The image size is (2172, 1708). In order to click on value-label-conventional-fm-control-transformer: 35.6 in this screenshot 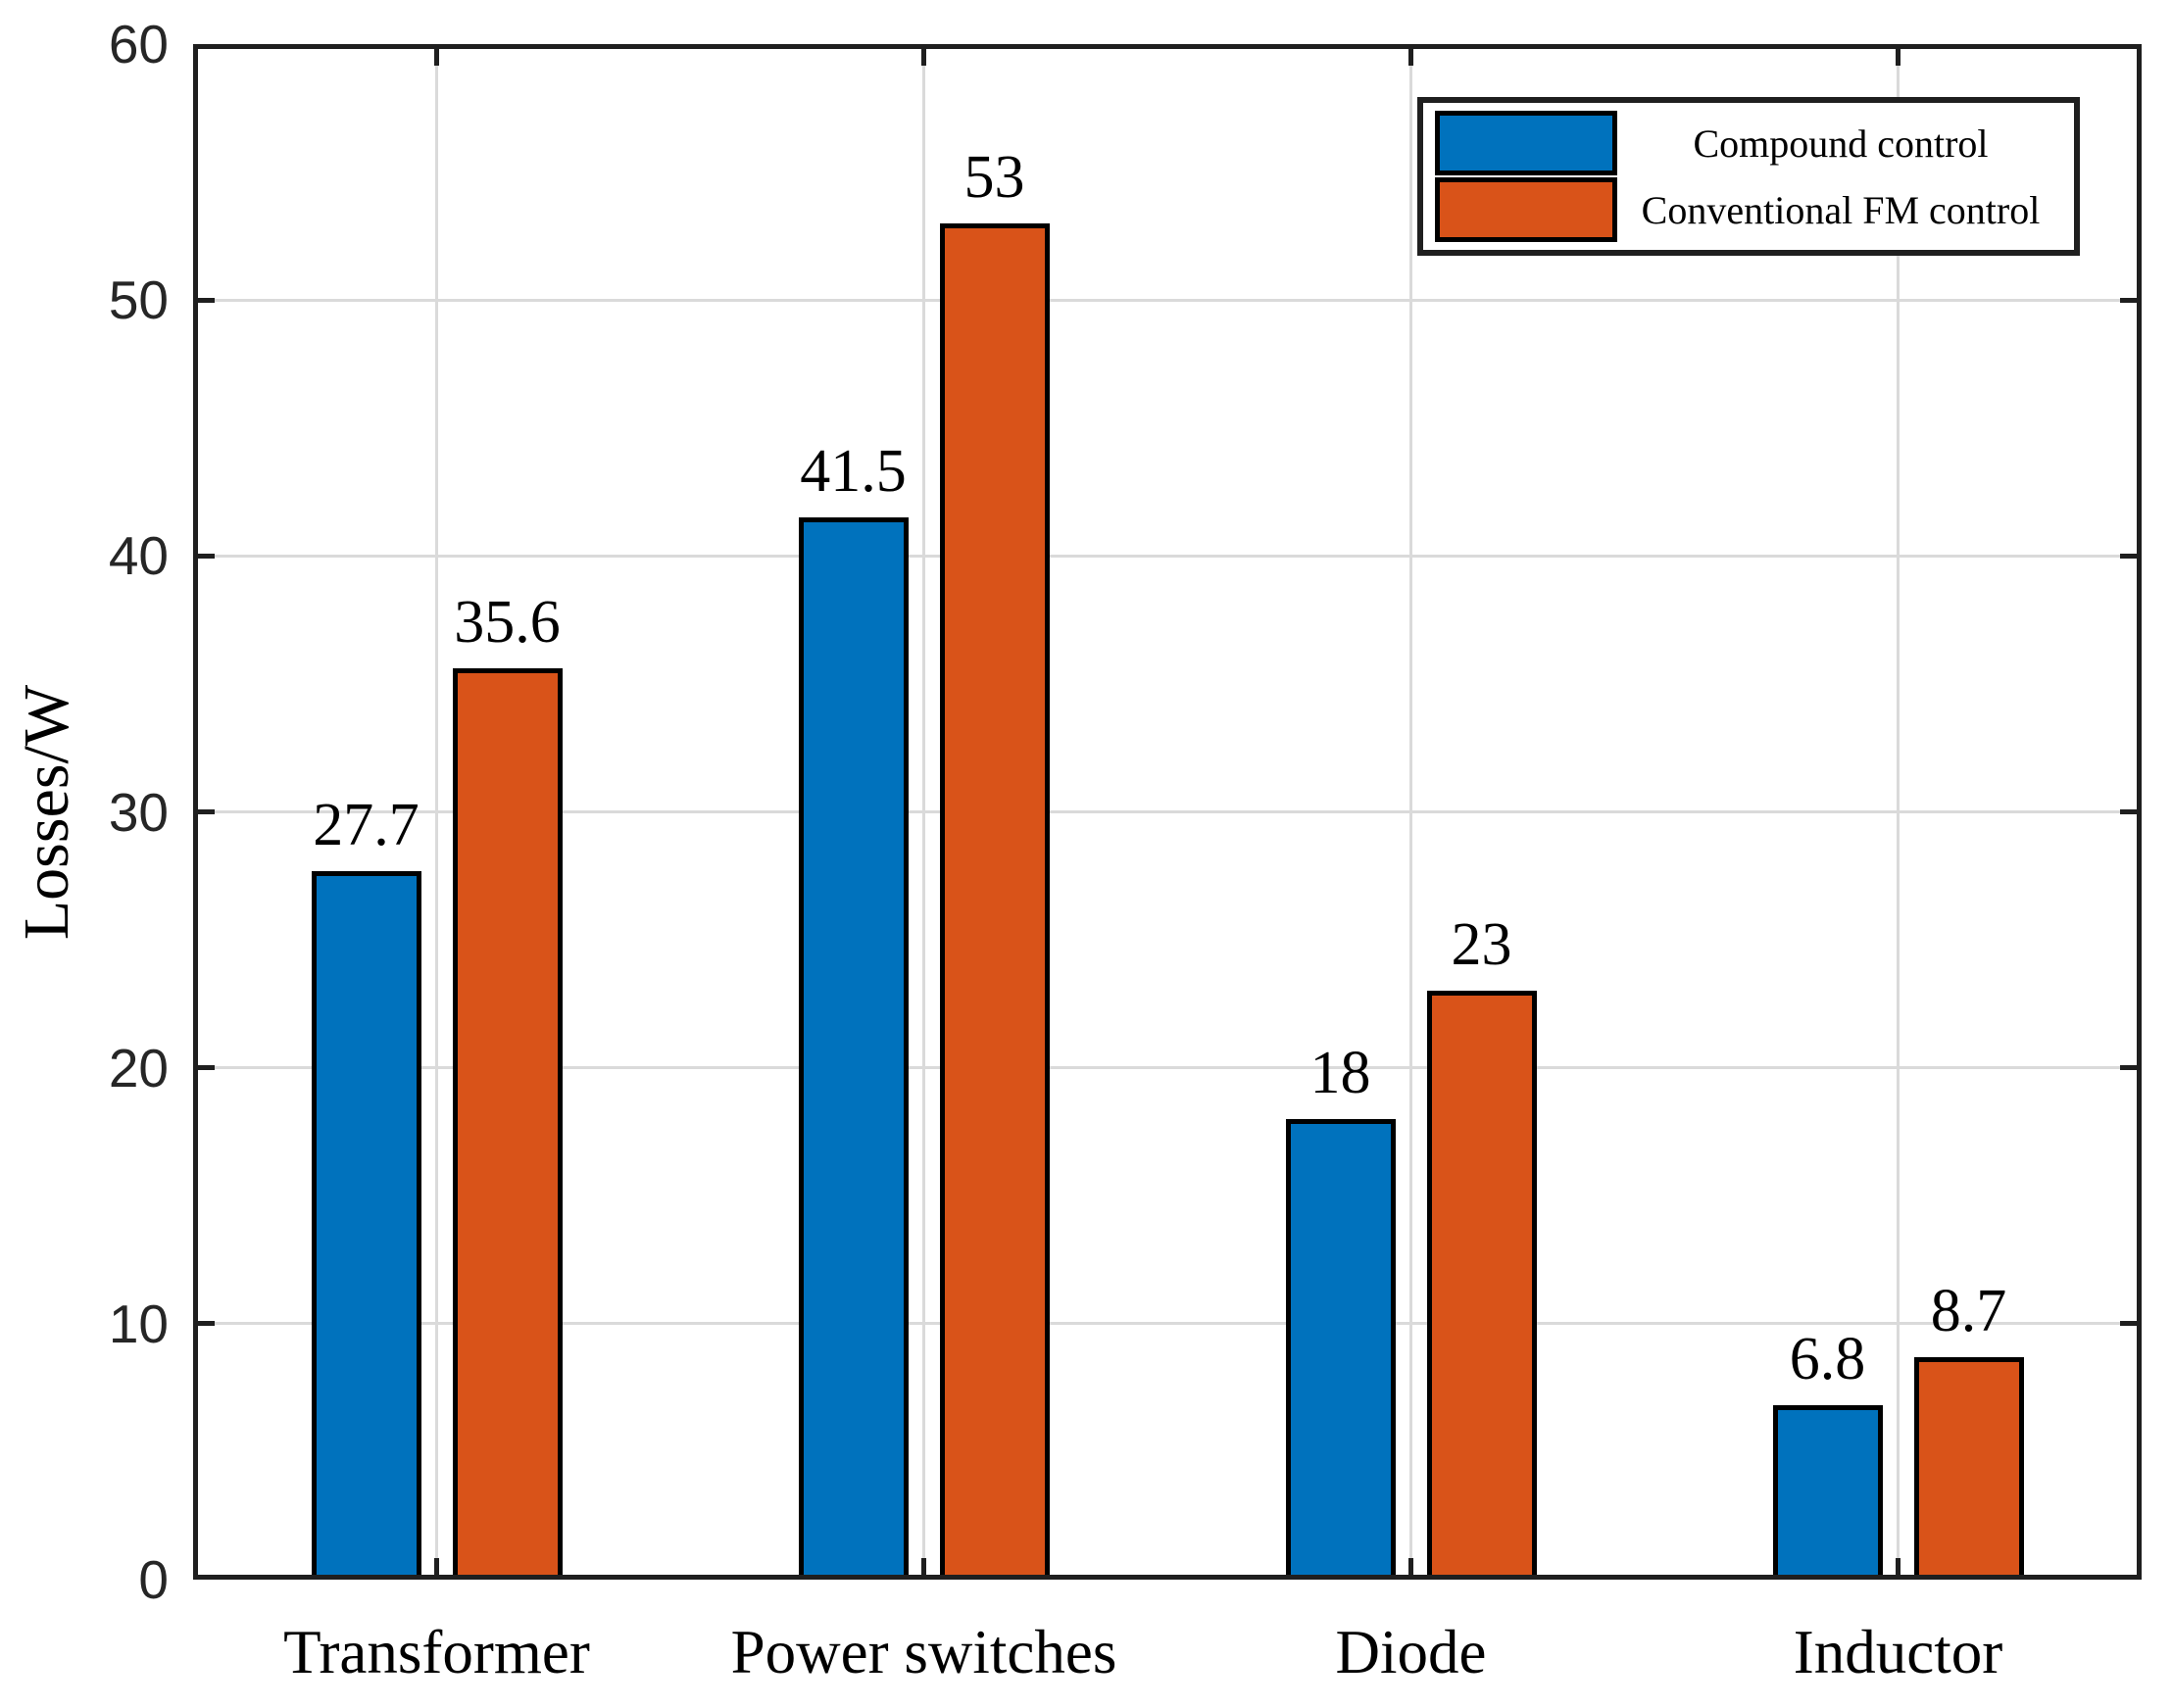, I will do `click(508, 623)`.